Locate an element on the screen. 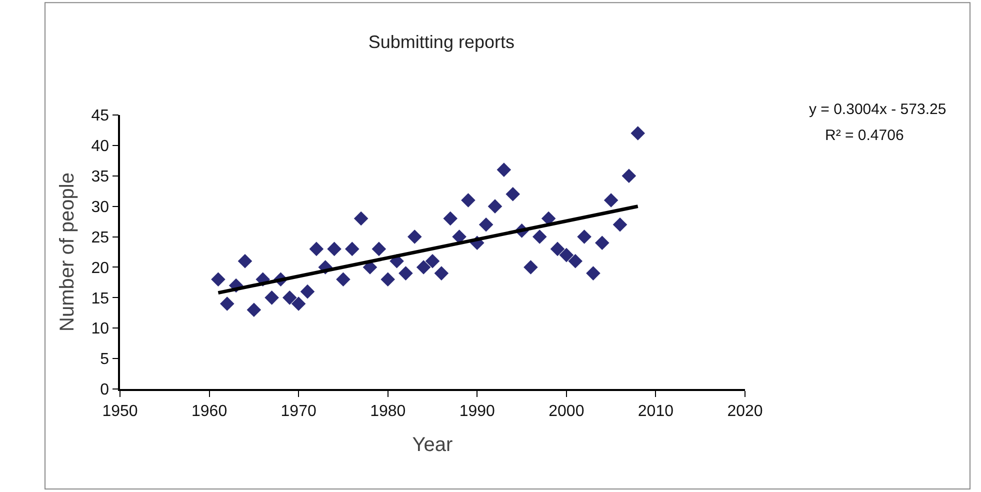 The image size is (981, 492). x-tick-label: 2000 is located at coordinates (566, 411).